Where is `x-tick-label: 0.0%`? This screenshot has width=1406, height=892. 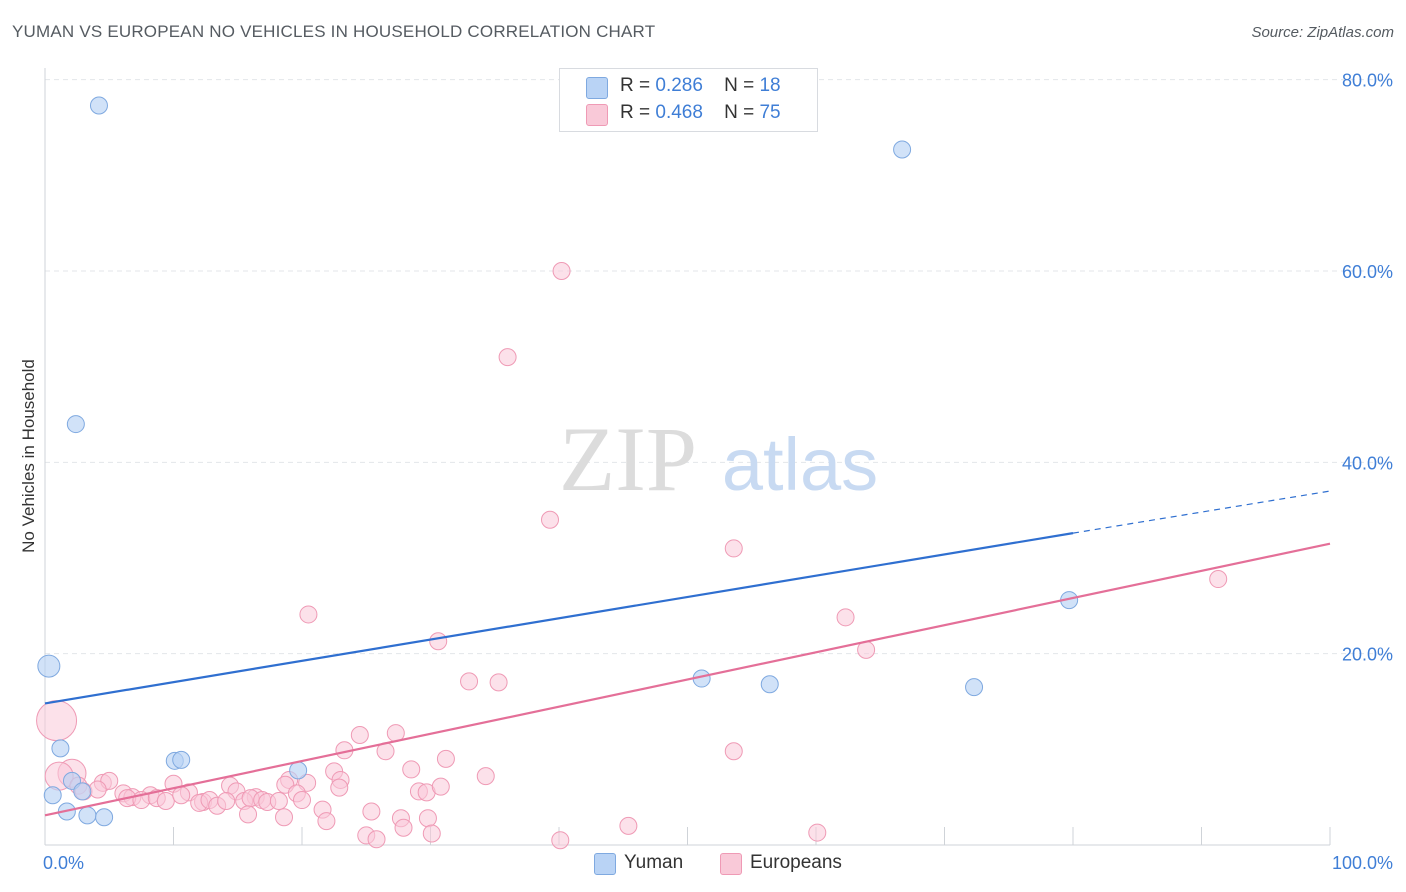
x-tick-label: 0.0% is located at coordinates (63, 863).